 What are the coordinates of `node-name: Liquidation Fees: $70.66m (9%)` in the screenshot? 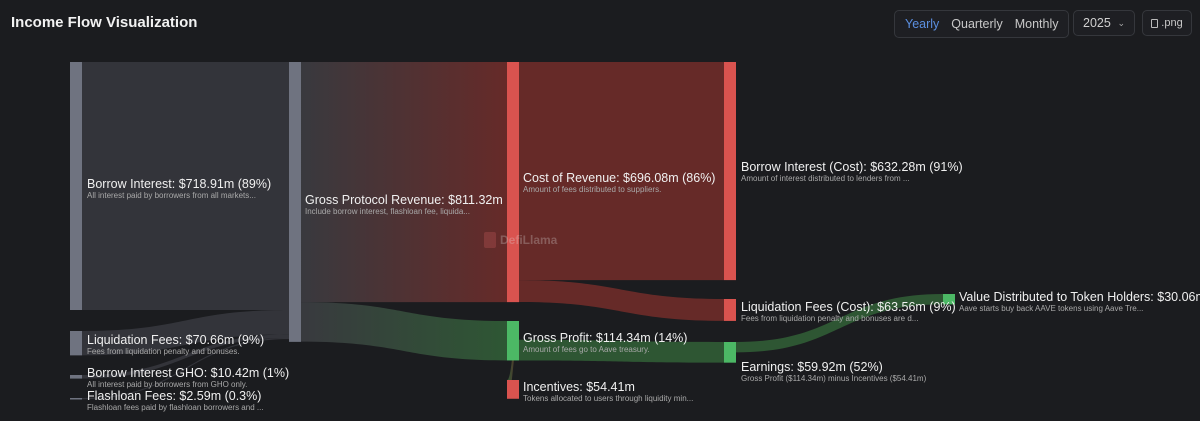 It's located at (176, 340).